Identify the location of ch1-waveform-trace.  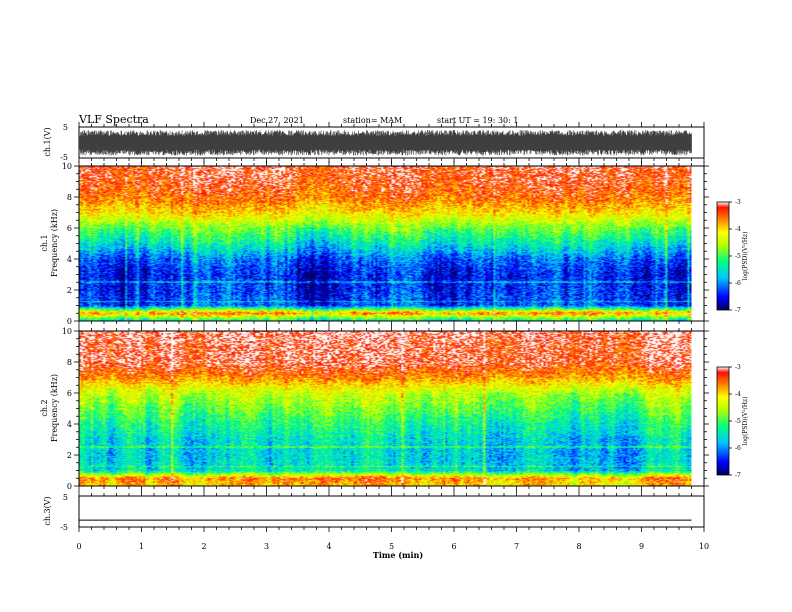
(385, 143).